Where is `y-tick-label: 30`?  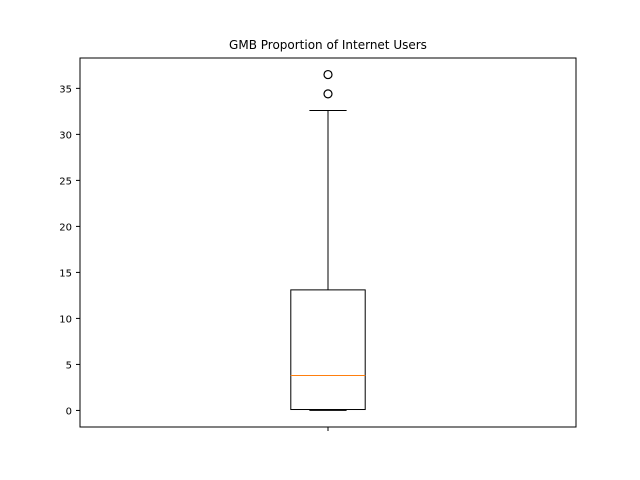 y-tick-label: 30 is located at coordinates (65, 135).